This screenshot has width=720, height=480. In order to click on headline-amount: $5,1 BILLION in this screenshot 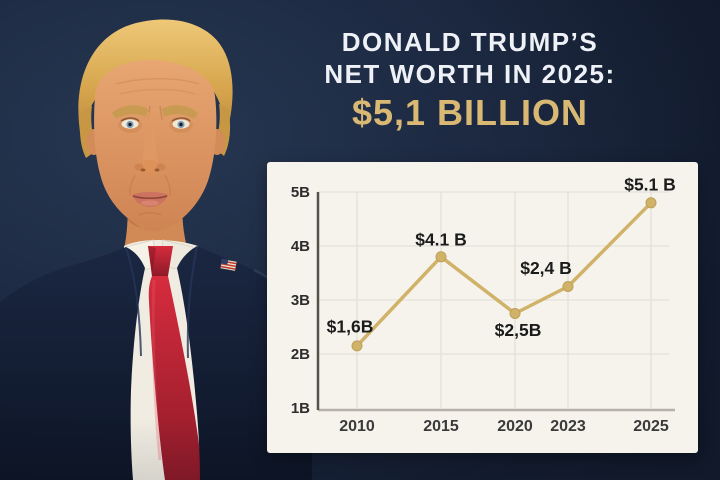, I will do `click(470, 112)`.